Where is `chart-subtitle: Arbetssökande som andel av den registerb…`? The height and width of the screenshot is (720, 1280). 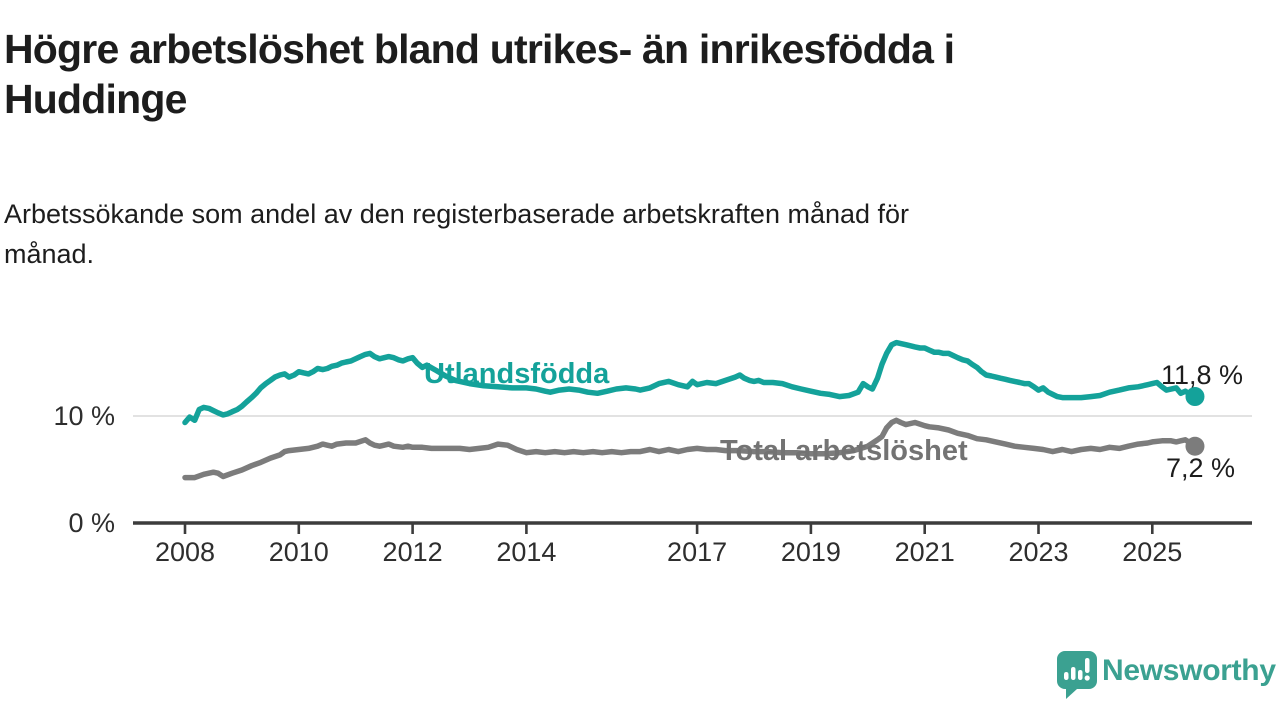 chart-subtitle: Arbetssökande som andel av den registerb… is located at coordinates (614, 234).